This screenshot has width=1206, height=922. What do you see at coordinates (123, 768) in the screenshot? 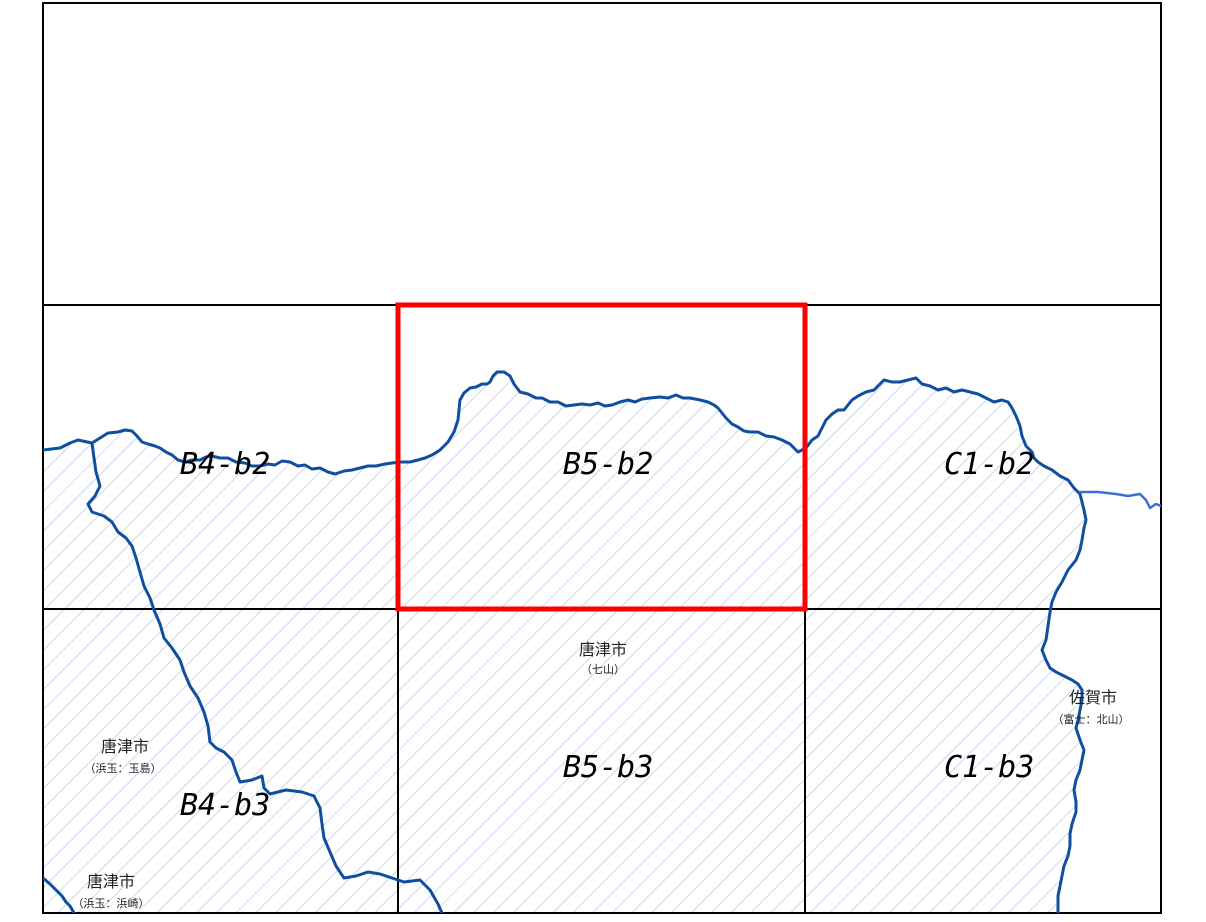
I see `place-sub-karatsu-tamashima: （浜玉：玉島）` at bounding box center [123, 768].